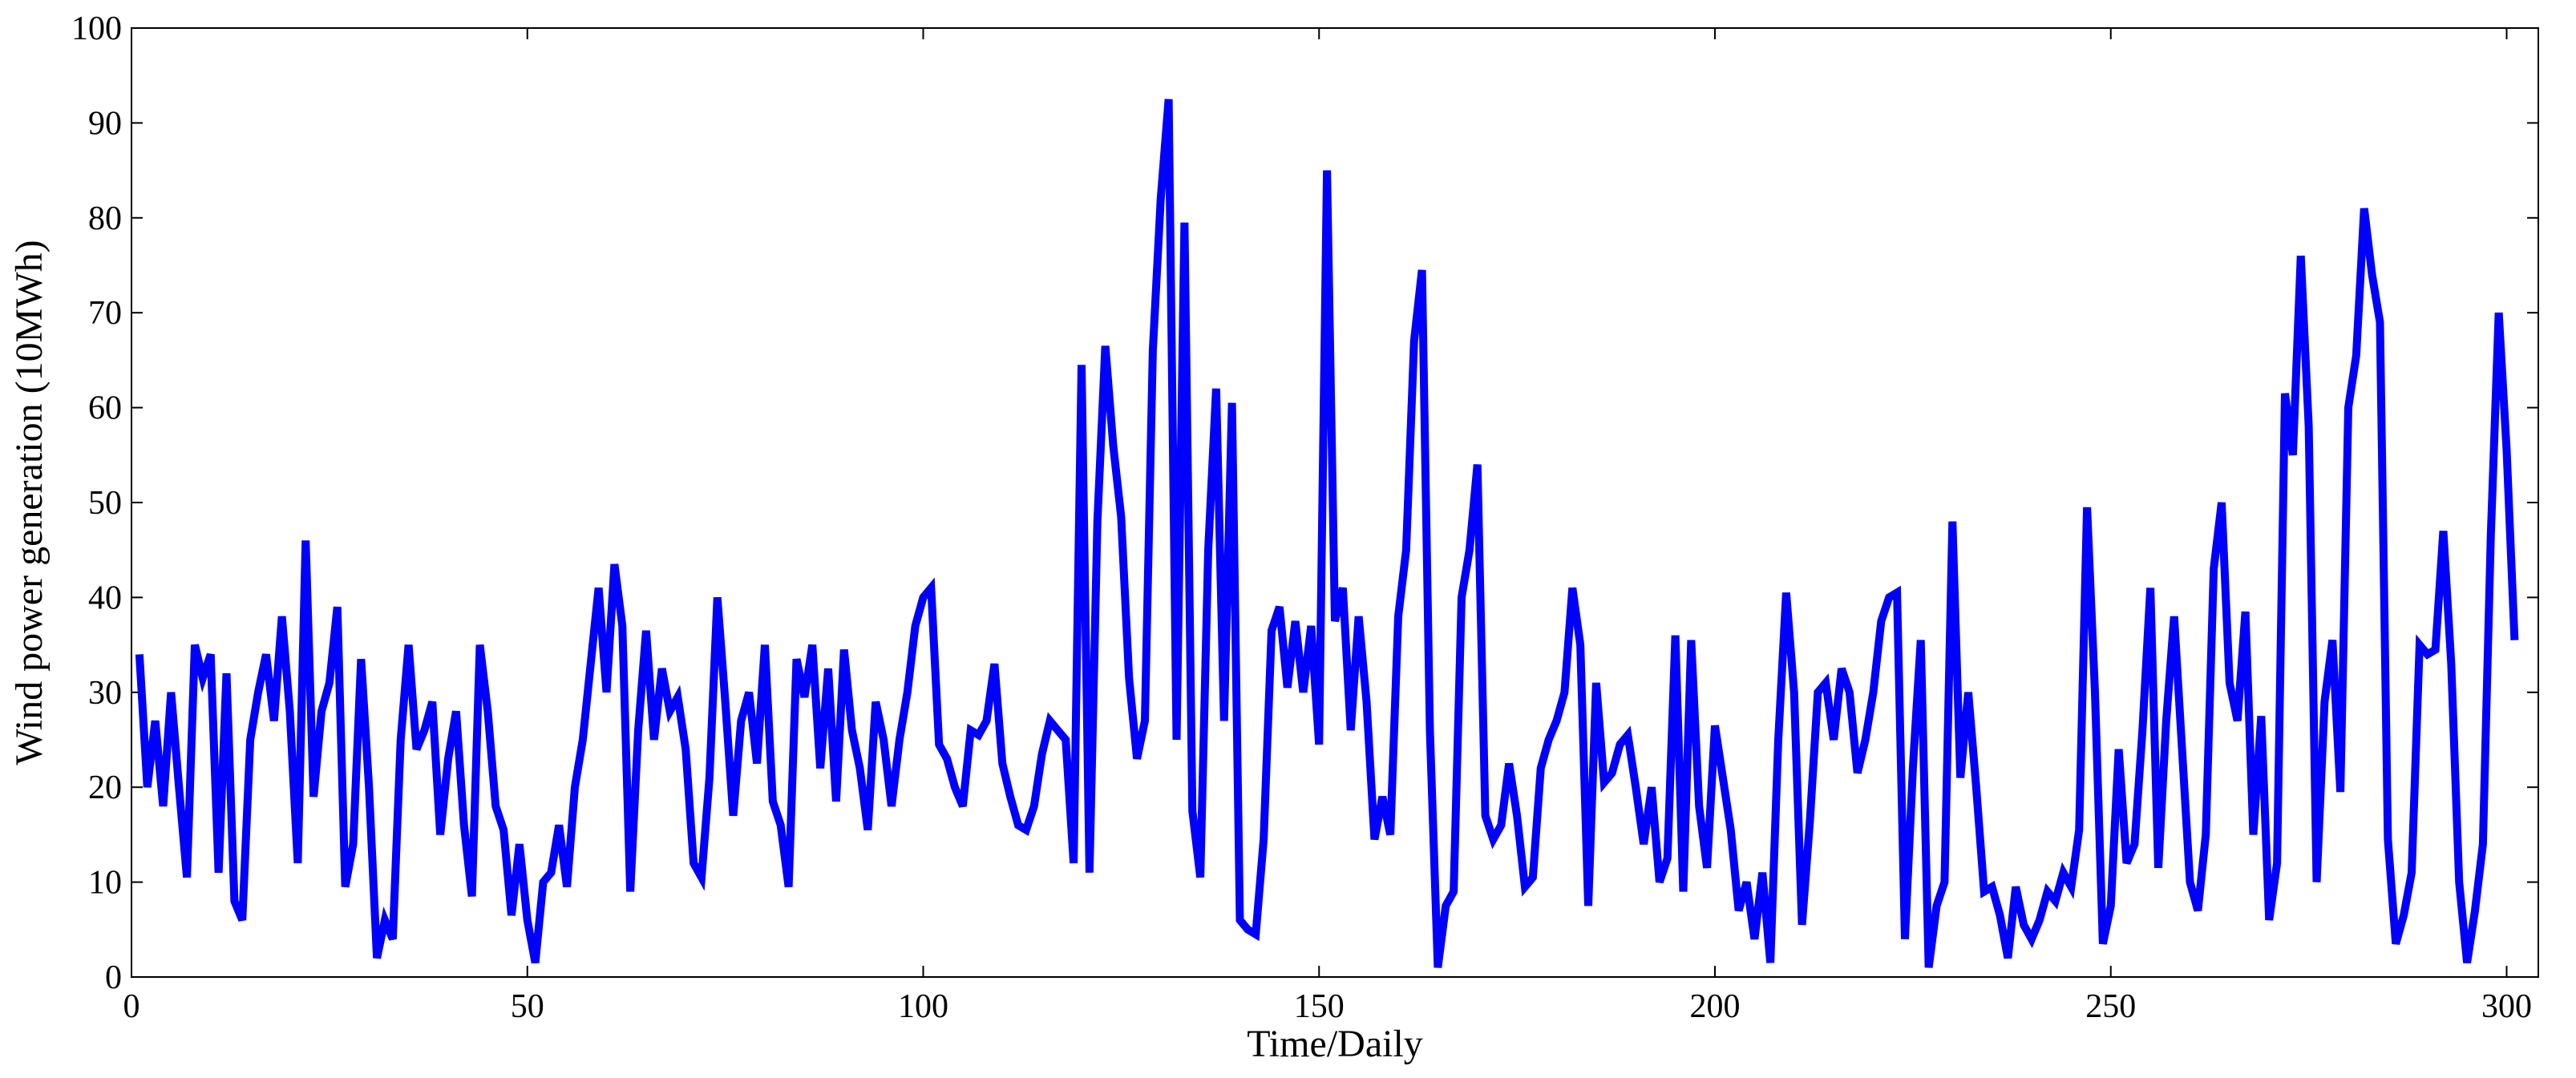 This screenshot has width=2576, height=1078. Describe the element at coordinates (1715, 1006) in the screenshot. I see `x-tick-label: 200` at that location.